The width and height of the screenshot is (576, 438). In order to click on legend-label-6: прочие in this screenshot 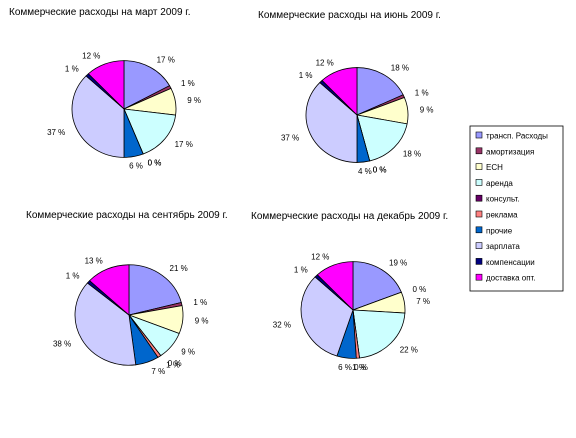, I will do `click(499, 230)`.